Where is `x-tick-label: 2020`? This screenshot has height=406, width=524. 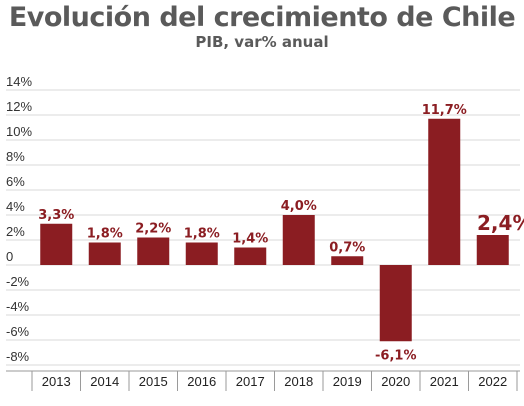 x-tick-label: 2020 is located at coordinates (395, 381).